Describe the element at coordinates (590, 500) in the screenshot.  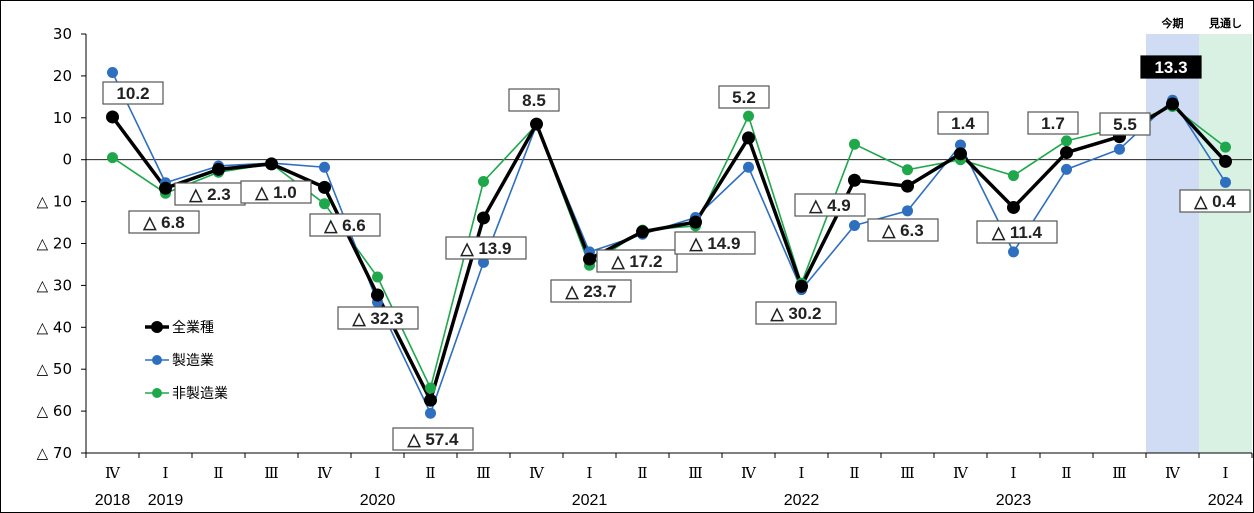
I see `year-label: 2021` at that location.